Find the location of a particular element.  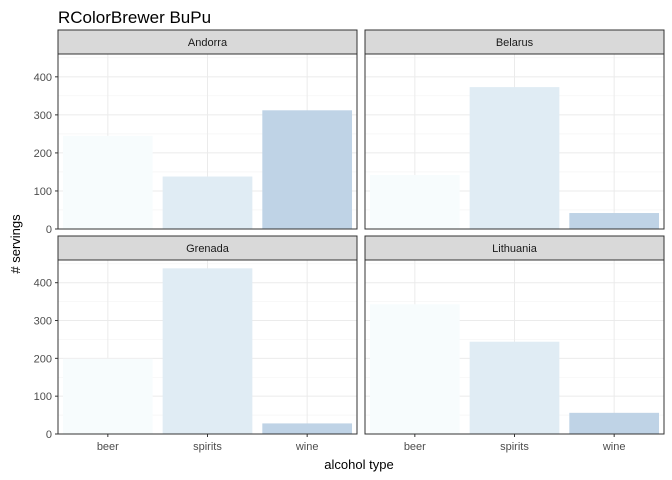

x-axis-title: alcohol type is located at coordinates (358, 464).